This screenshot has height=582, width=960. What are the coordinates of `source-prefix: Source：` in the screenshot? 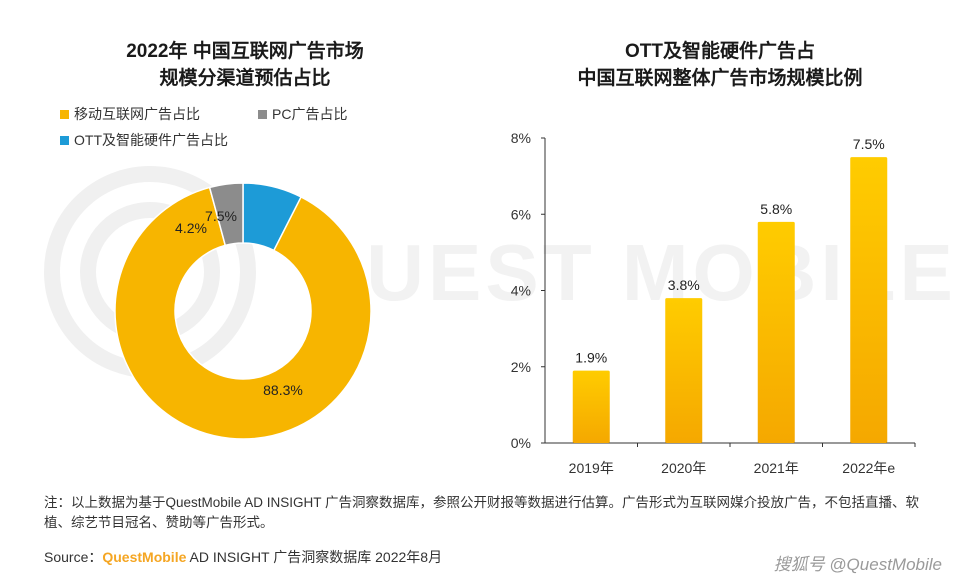 It's located at (73, 557).